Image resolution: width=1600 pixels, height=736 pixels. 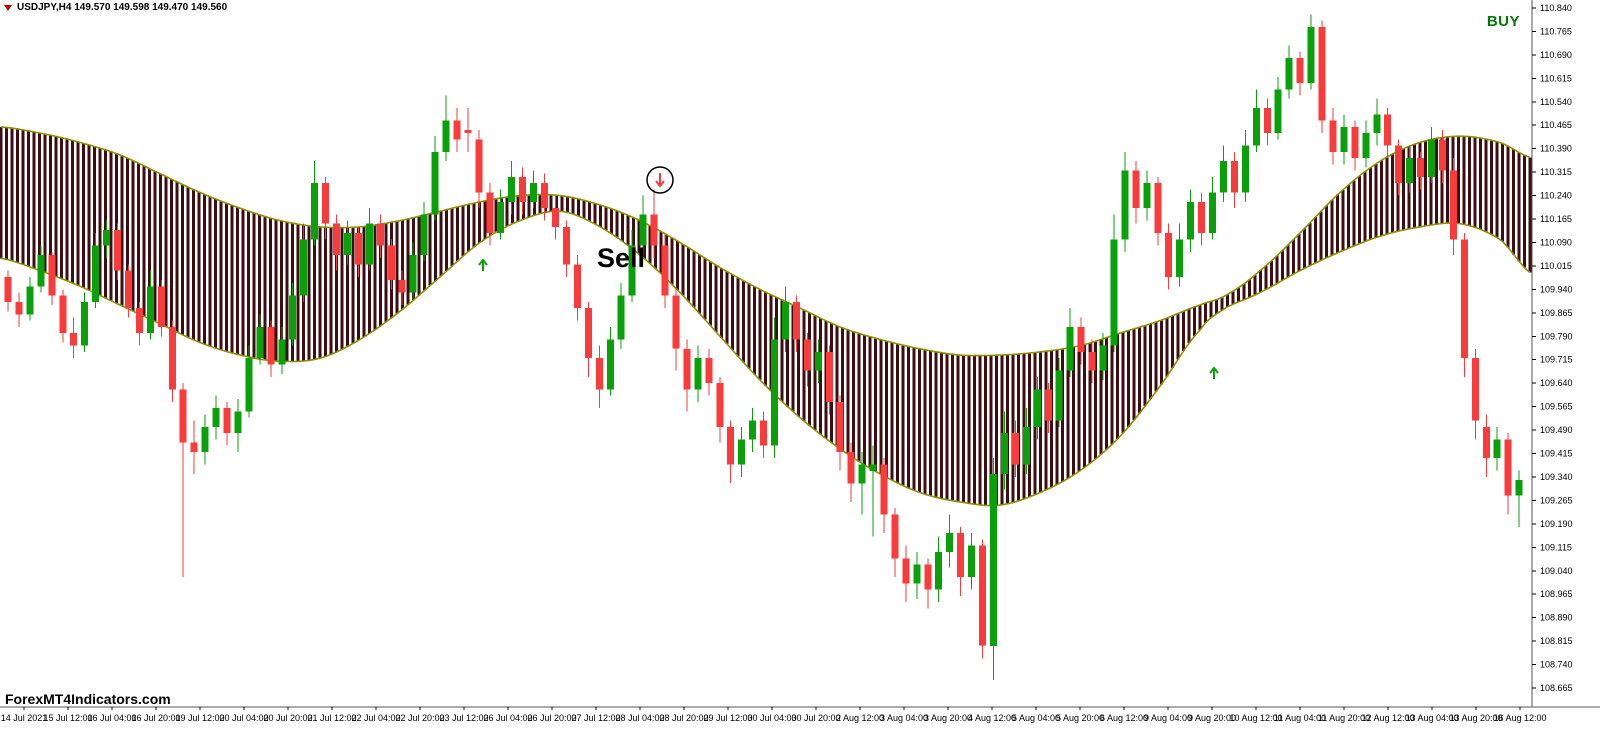 I want to click on svg-text: 4 Aug 12:00, so click(x=992, y=718).